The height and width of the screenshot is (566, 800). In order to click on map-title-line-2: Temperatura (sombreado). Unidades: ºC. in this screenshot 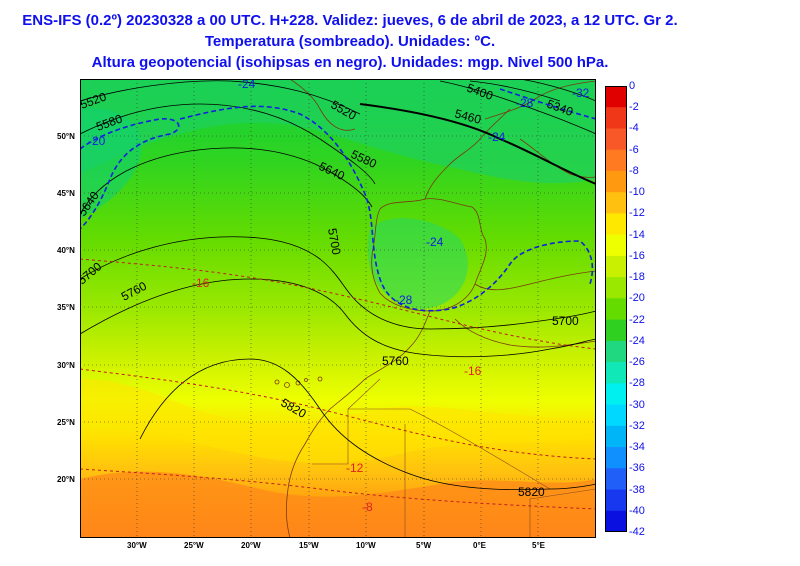, I will do `click(350, 41)`.